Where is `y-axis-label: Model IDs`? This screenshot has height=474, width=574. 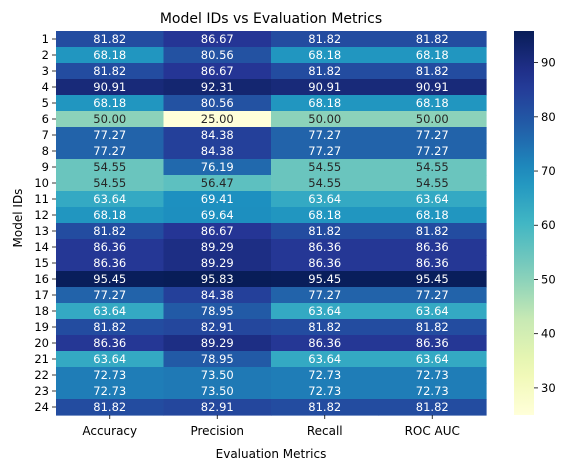
y-axis-label: Model IDs is located at coordinates (18, 218).